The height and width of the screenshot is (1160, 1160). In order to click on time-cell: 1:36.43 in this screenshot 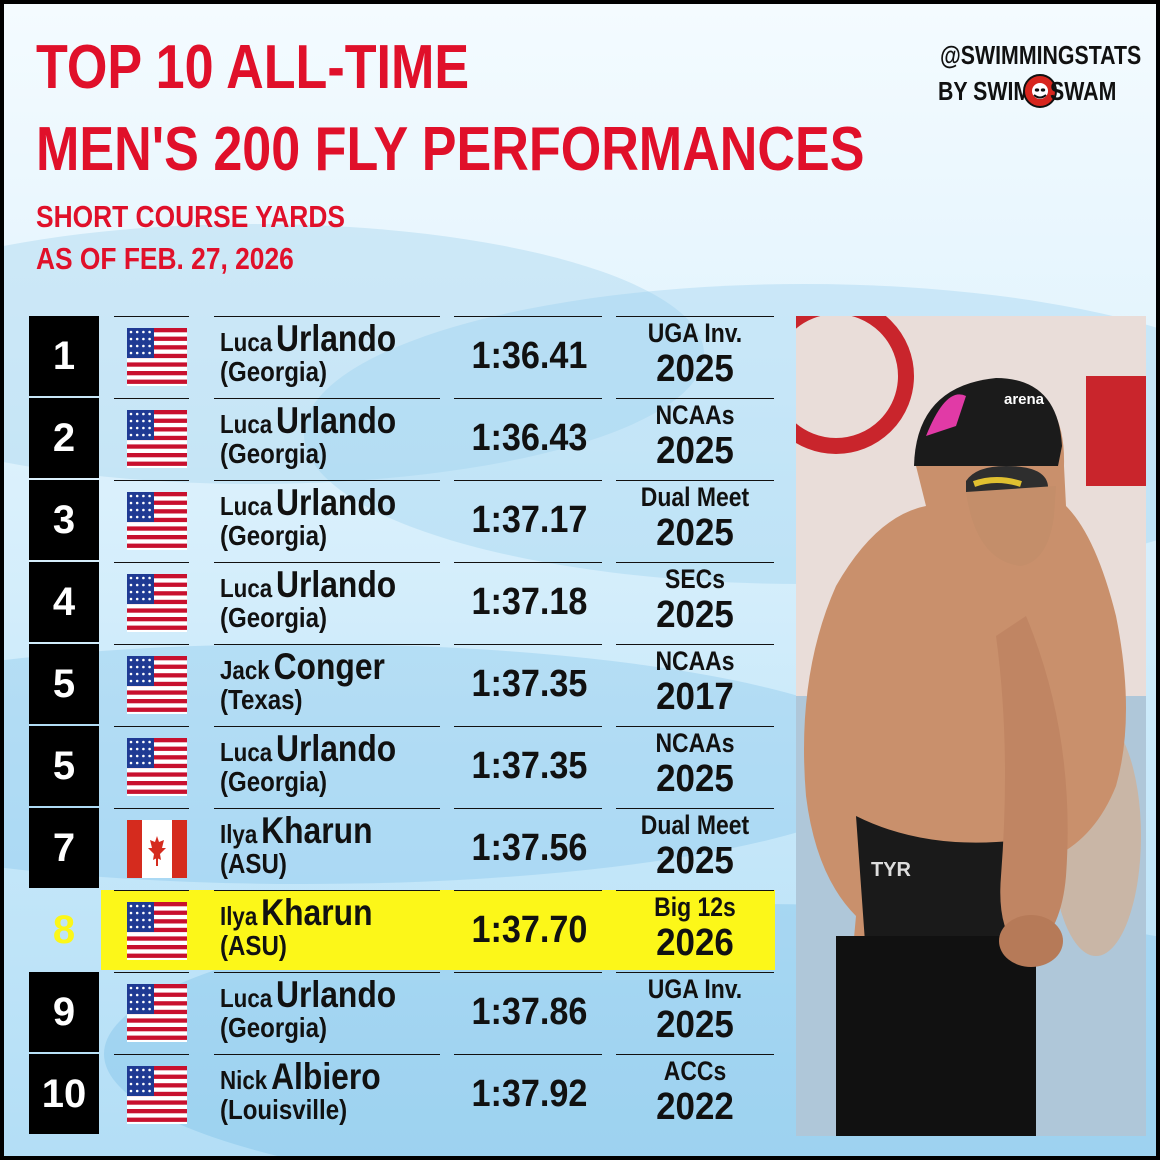, I will do `click(529, 438)`.